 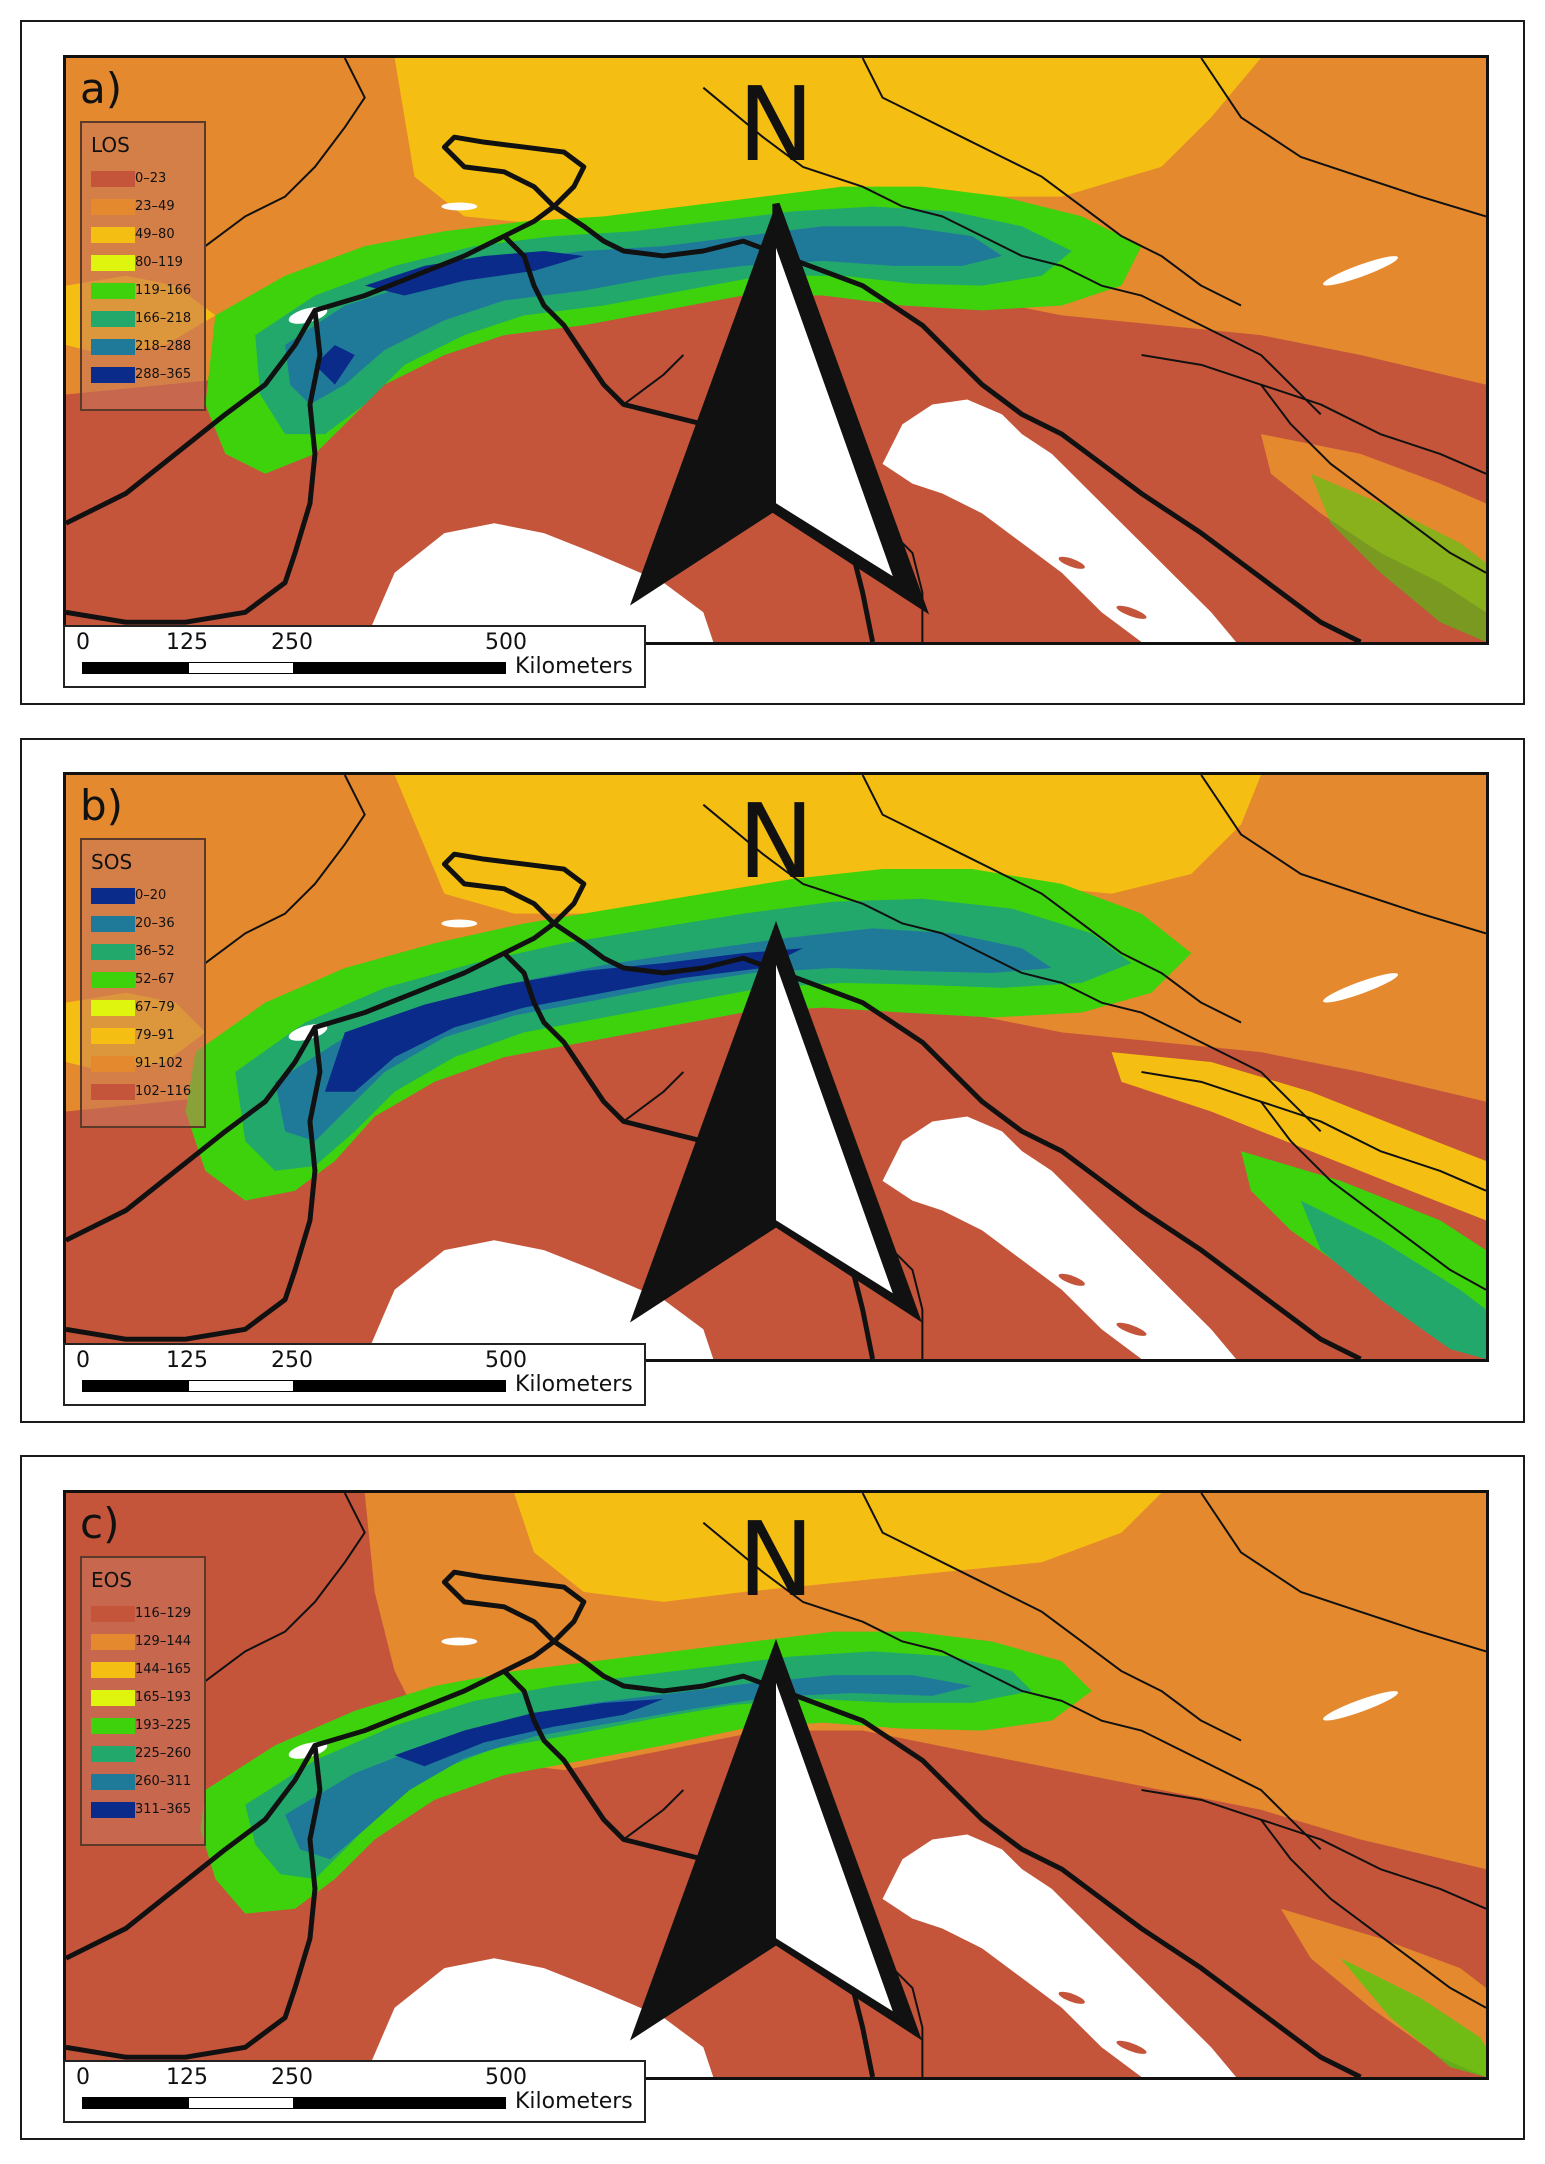 I want to click on legend-label: 0–23, so click(x=151, y=178).